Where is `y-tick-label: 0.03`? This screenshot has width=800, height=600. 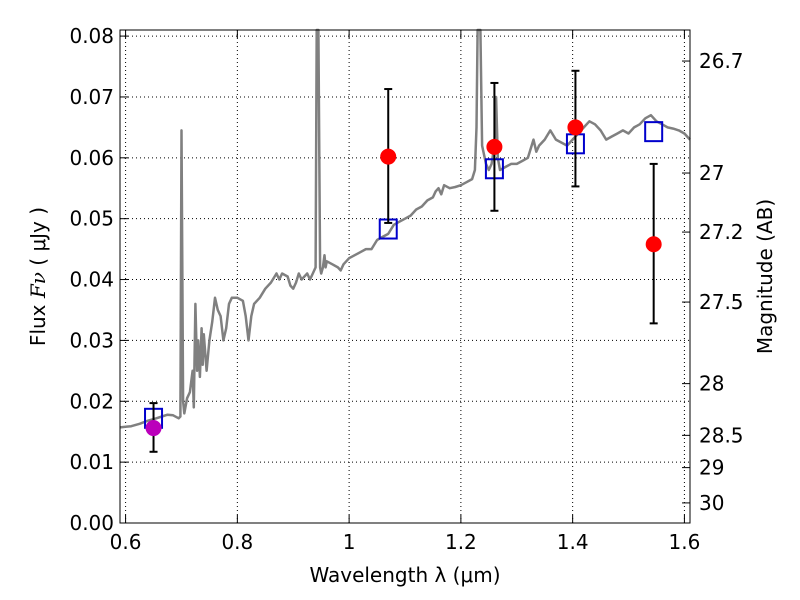 y-tick-label: 0.03 is located at coordinates (91, 340).